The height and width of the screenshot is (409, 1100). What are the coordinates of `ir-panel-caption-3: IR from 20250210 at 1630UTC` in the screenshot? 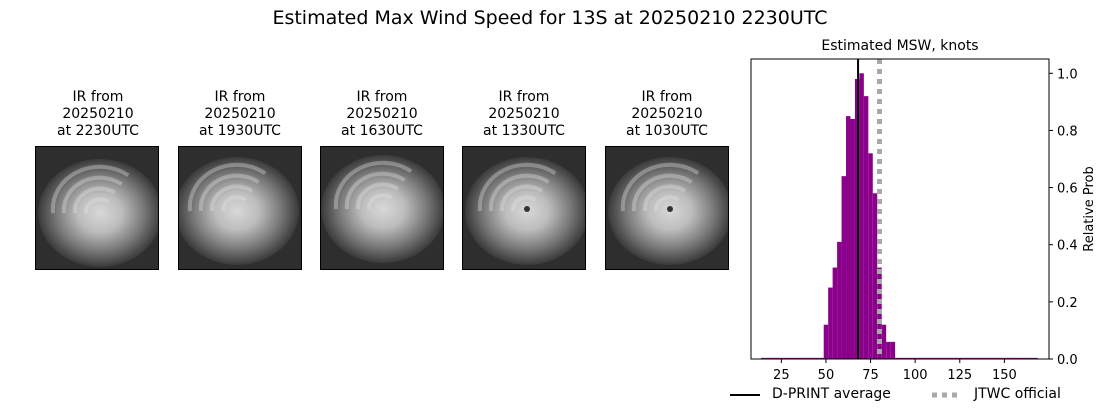 It's located at (382, 114).